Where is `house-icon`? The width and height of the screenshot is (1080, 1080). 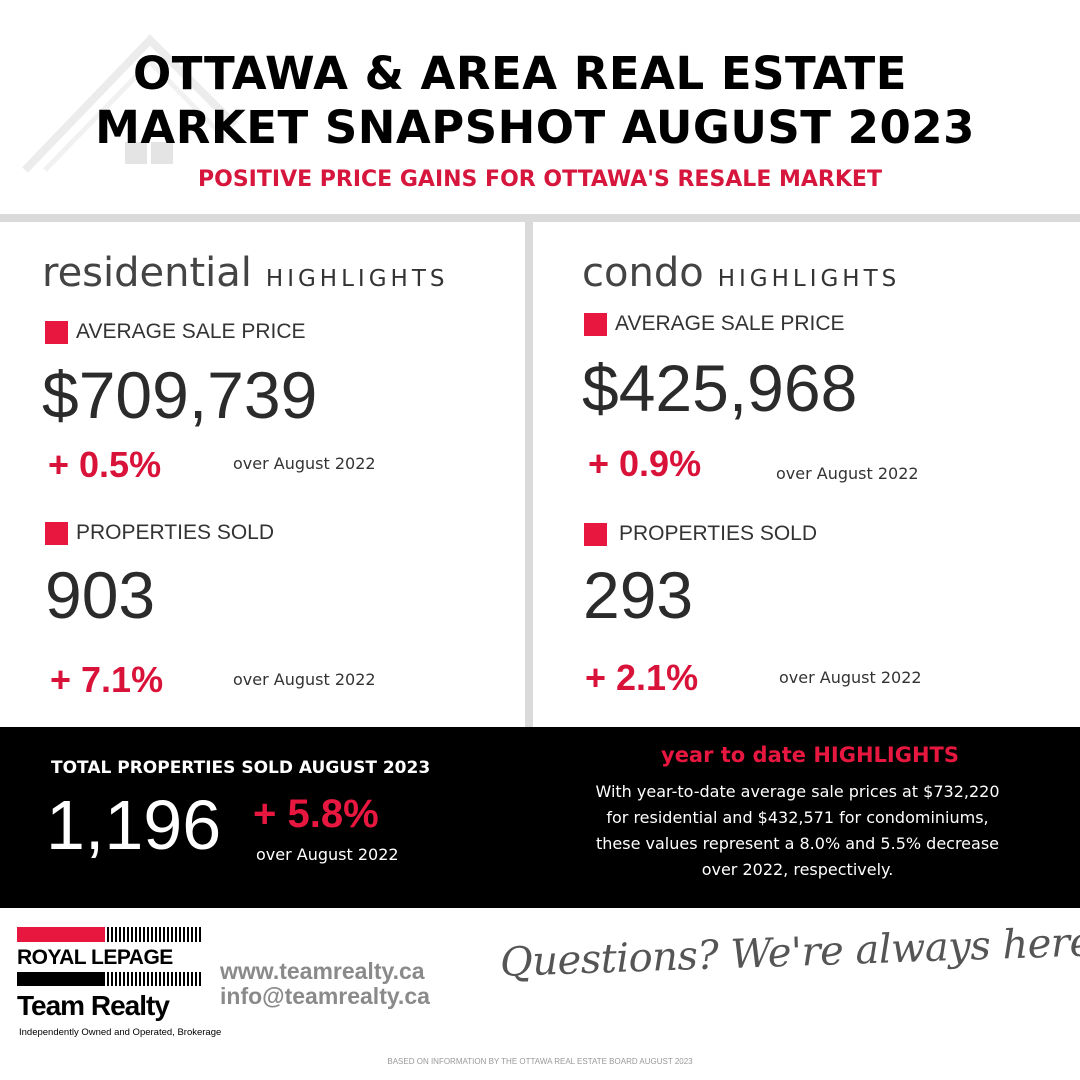 house-icon is located at coordinates (130, 103).